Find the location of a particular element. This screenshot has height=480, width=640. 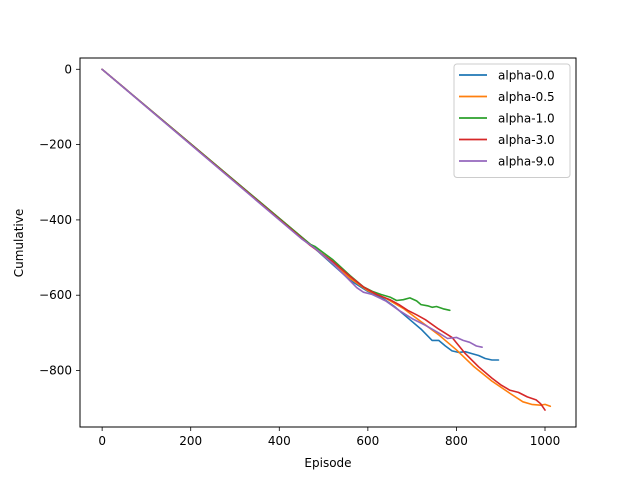

x-tick-label: 400 is located at coordinates (279, 441).